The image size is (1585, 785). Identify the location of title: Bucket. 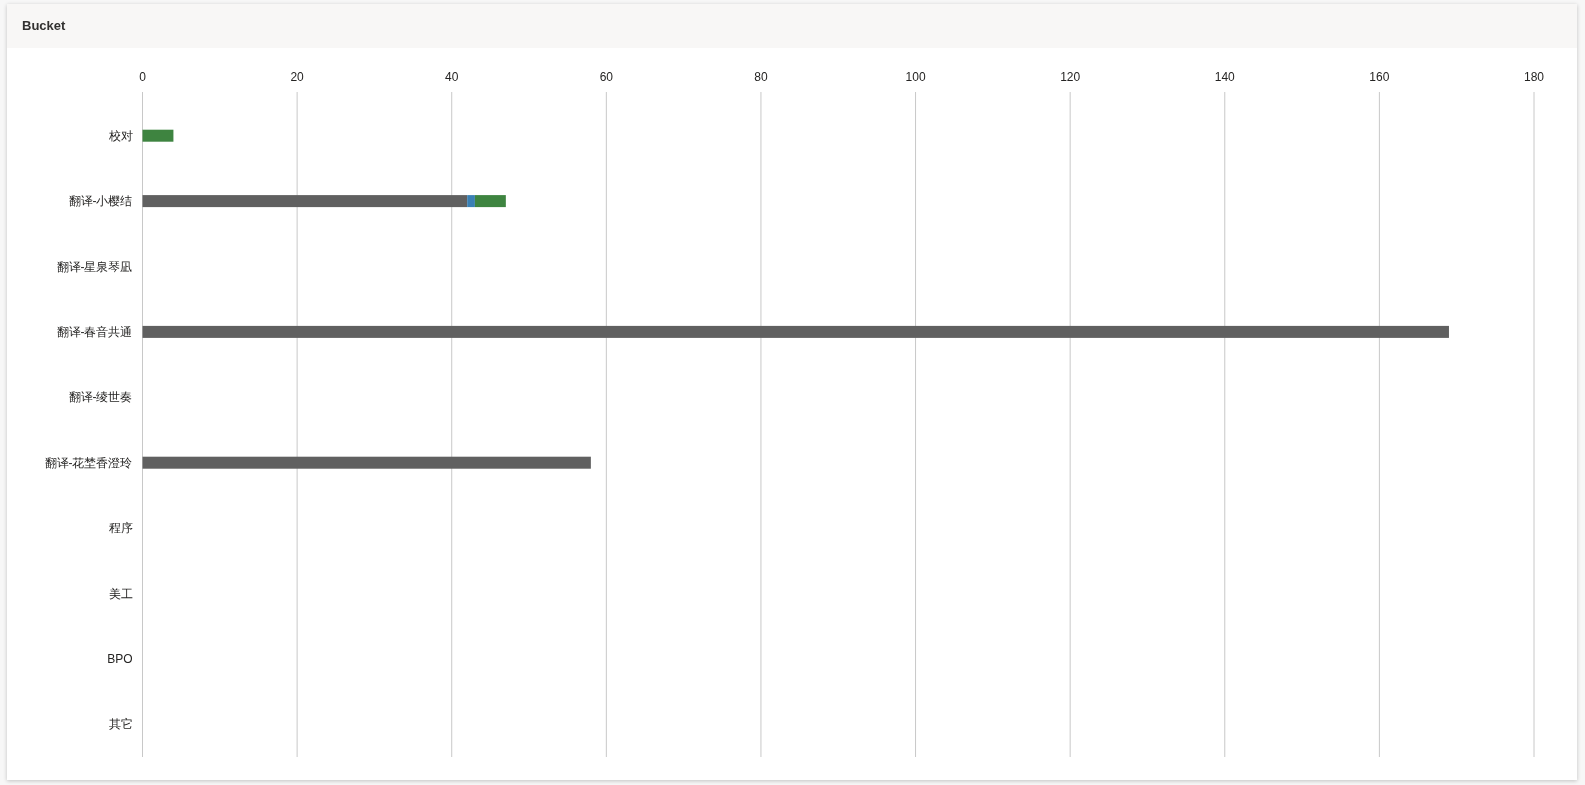
(44, 25).